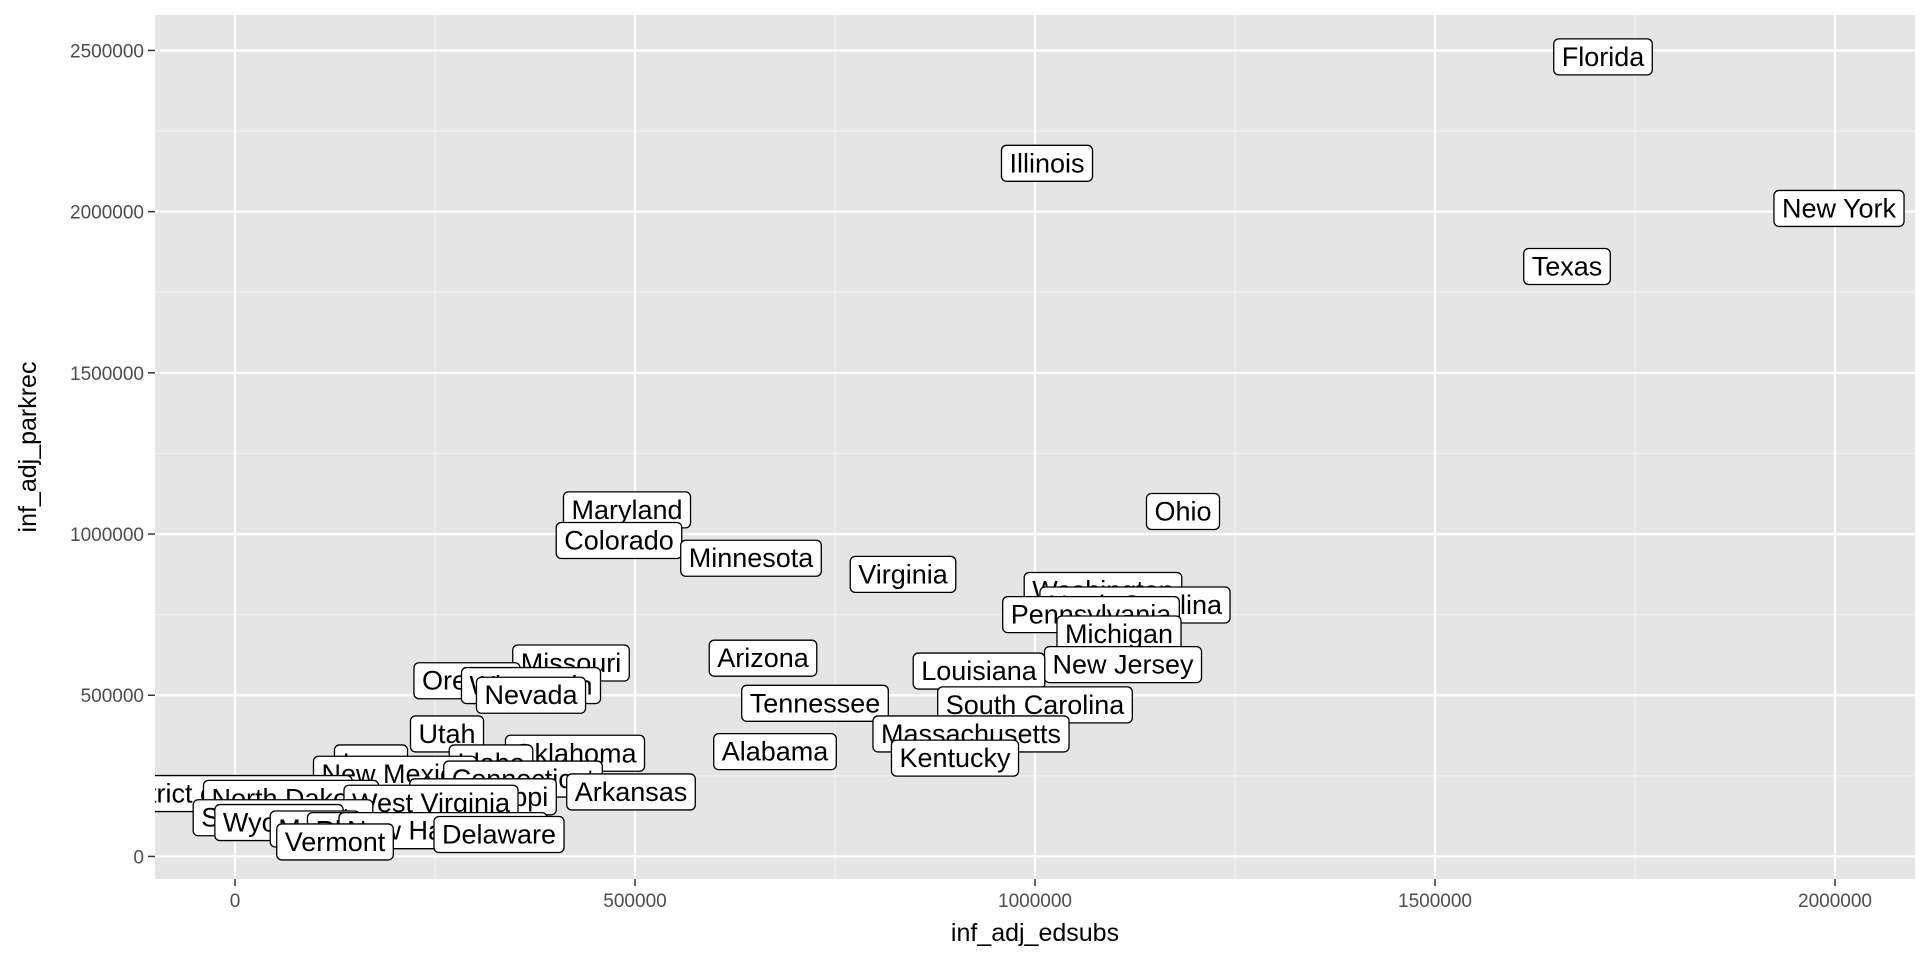 This screenshot has height=960, width=1920. I want to click on x-tick-label: 2000000, so click(1835, 901).